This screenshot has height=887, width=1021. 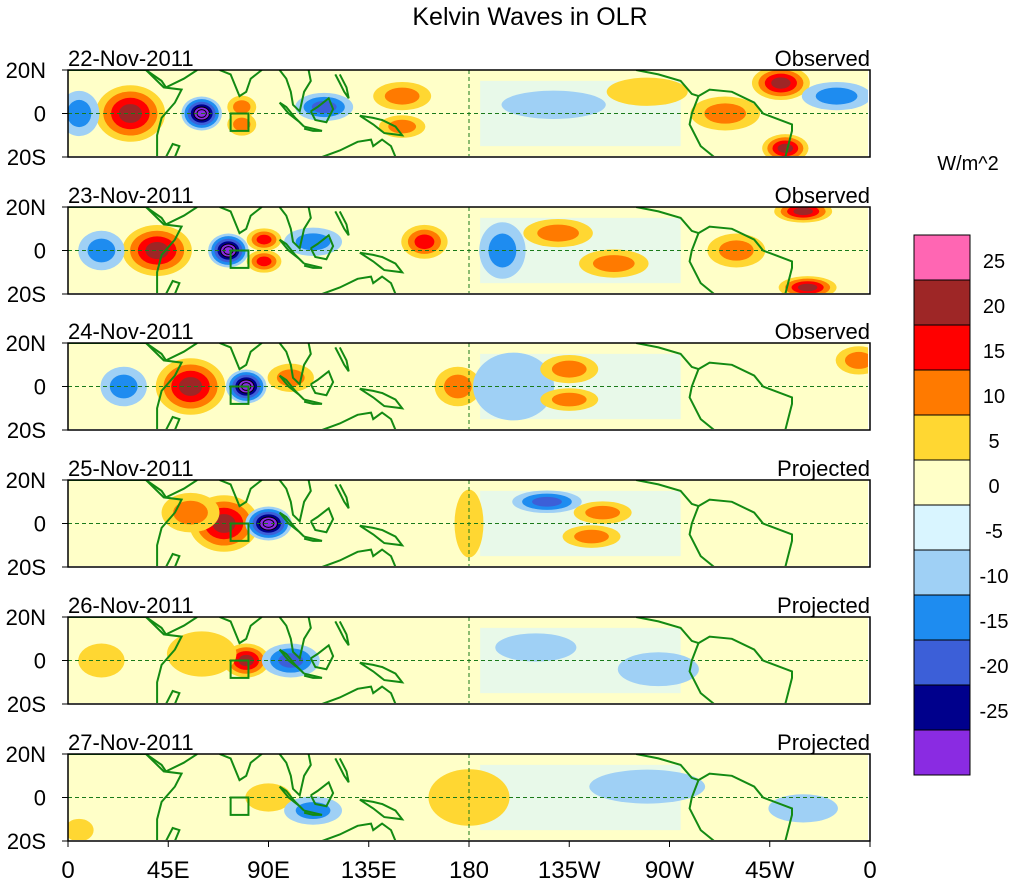 I want to click on colorbar-level-label: -15, so click(x=994, y=622).